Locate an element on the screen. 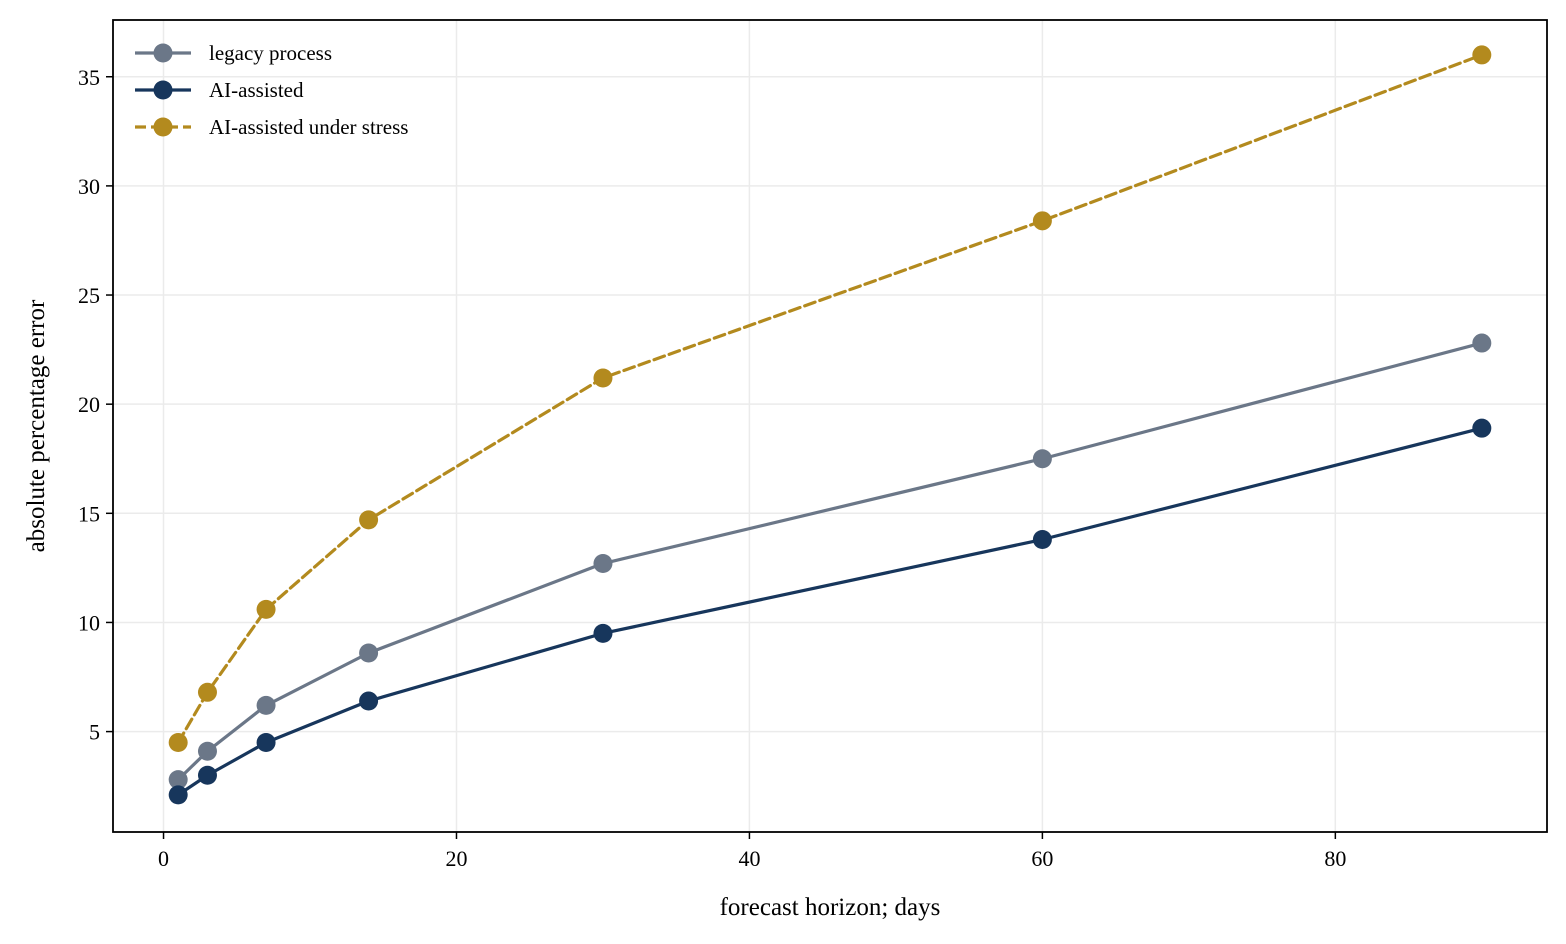 The height and width of the screenshot is (944, 1566). x-tick-label: 0 is located at coordinates (163, 858).